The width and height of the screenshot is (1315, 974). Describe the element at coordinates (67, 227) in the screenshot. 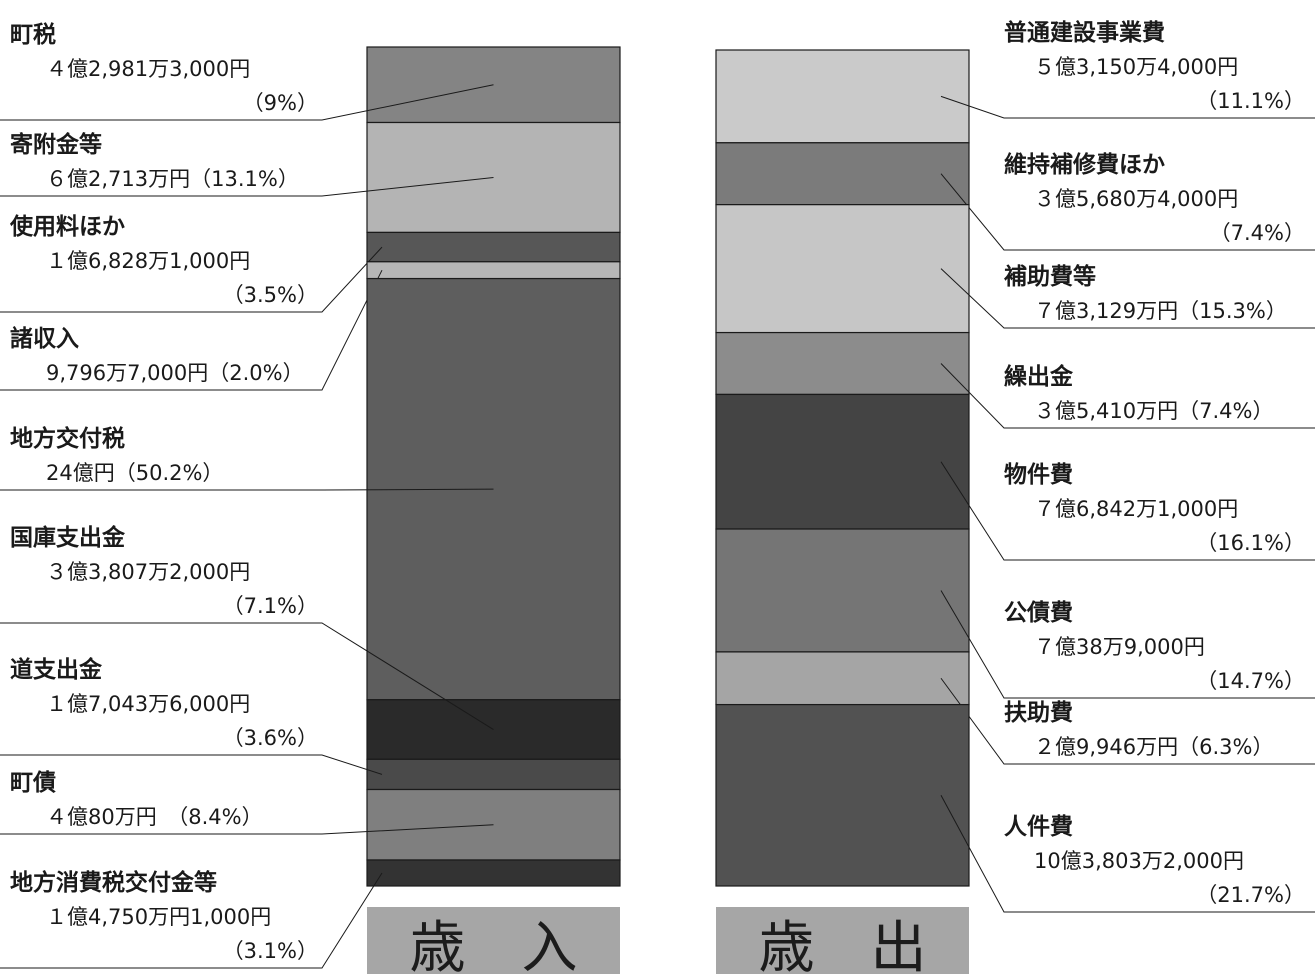

I see `income-label-name: 使用料ほか` at that location.